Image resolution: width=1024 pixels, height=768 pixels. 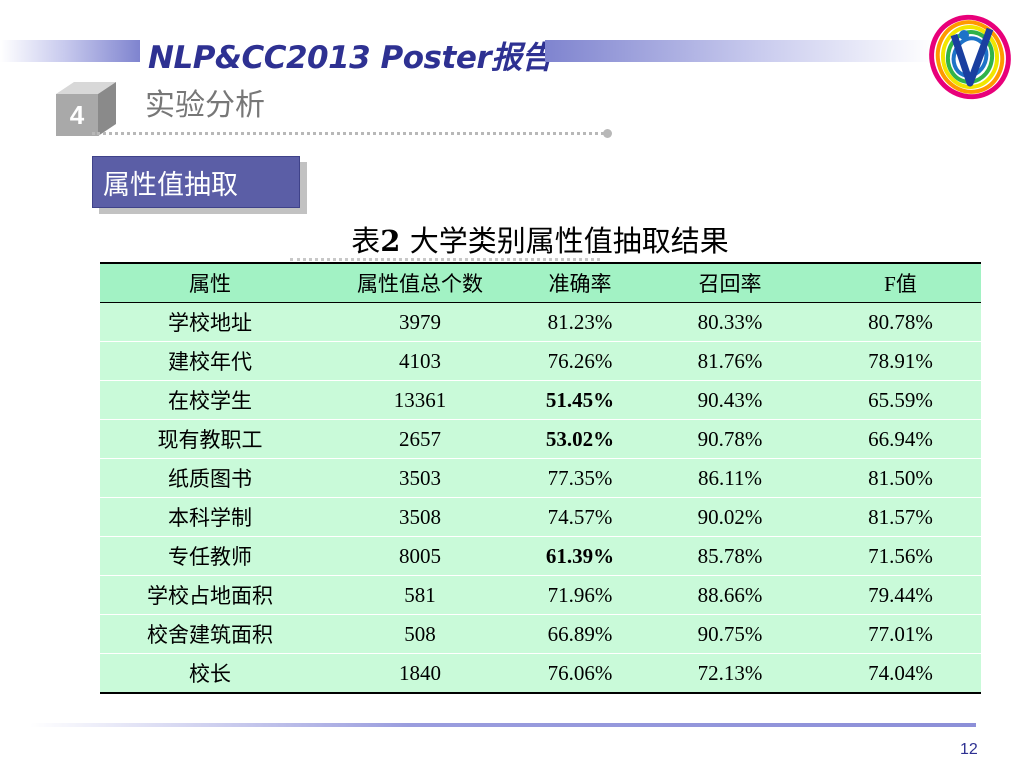 What do you see at coordinates (210, 478) in the screenshot?
I see `cell-attribute: 纸质图书` at bounding box center [210, 478].